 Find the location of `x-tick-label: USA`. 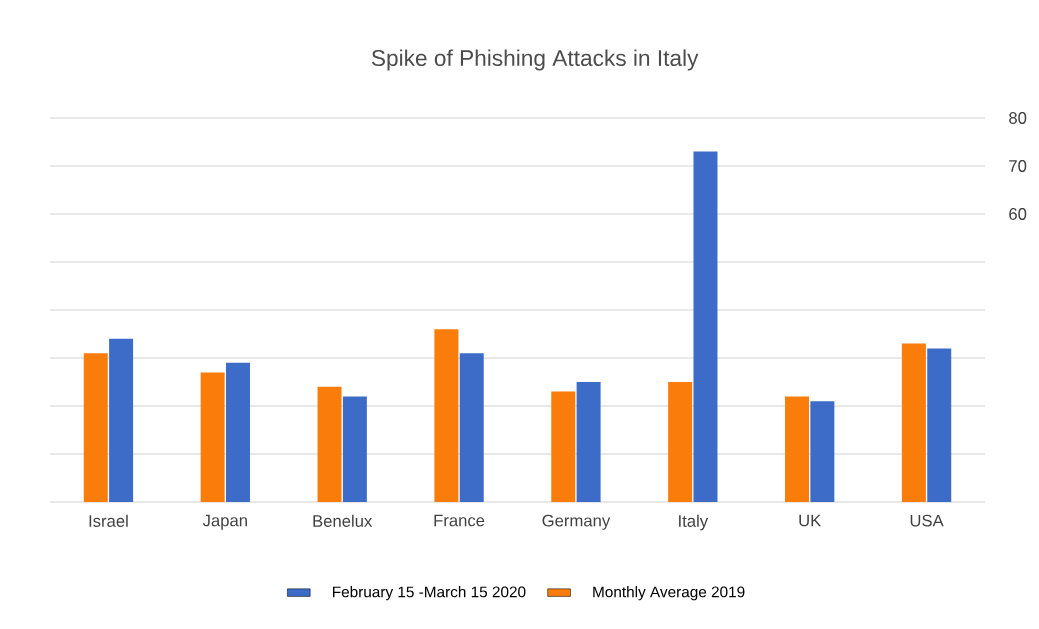

x-tick-label: USA is located at coordinates (927, 520).